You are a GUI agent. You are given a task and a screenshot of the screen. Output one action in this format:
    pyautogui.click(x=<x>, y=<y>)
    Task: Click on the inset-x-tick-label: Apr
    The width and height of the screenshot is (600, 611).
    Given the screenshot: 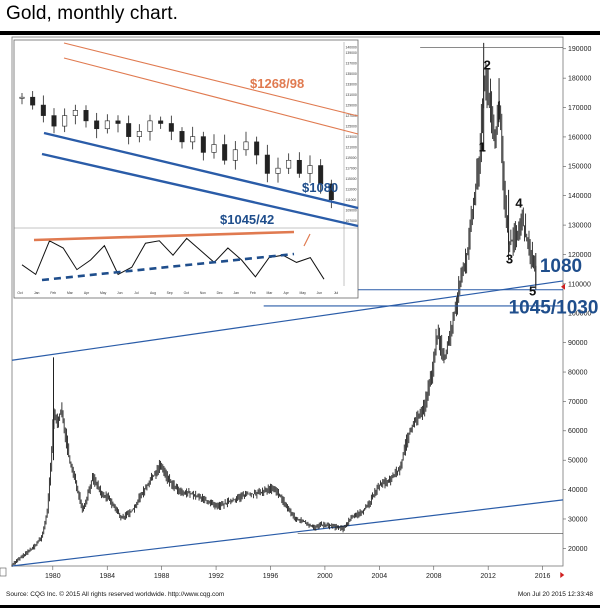 What is the action you would take?
    pyautogui.click(x=286, y=293)
    